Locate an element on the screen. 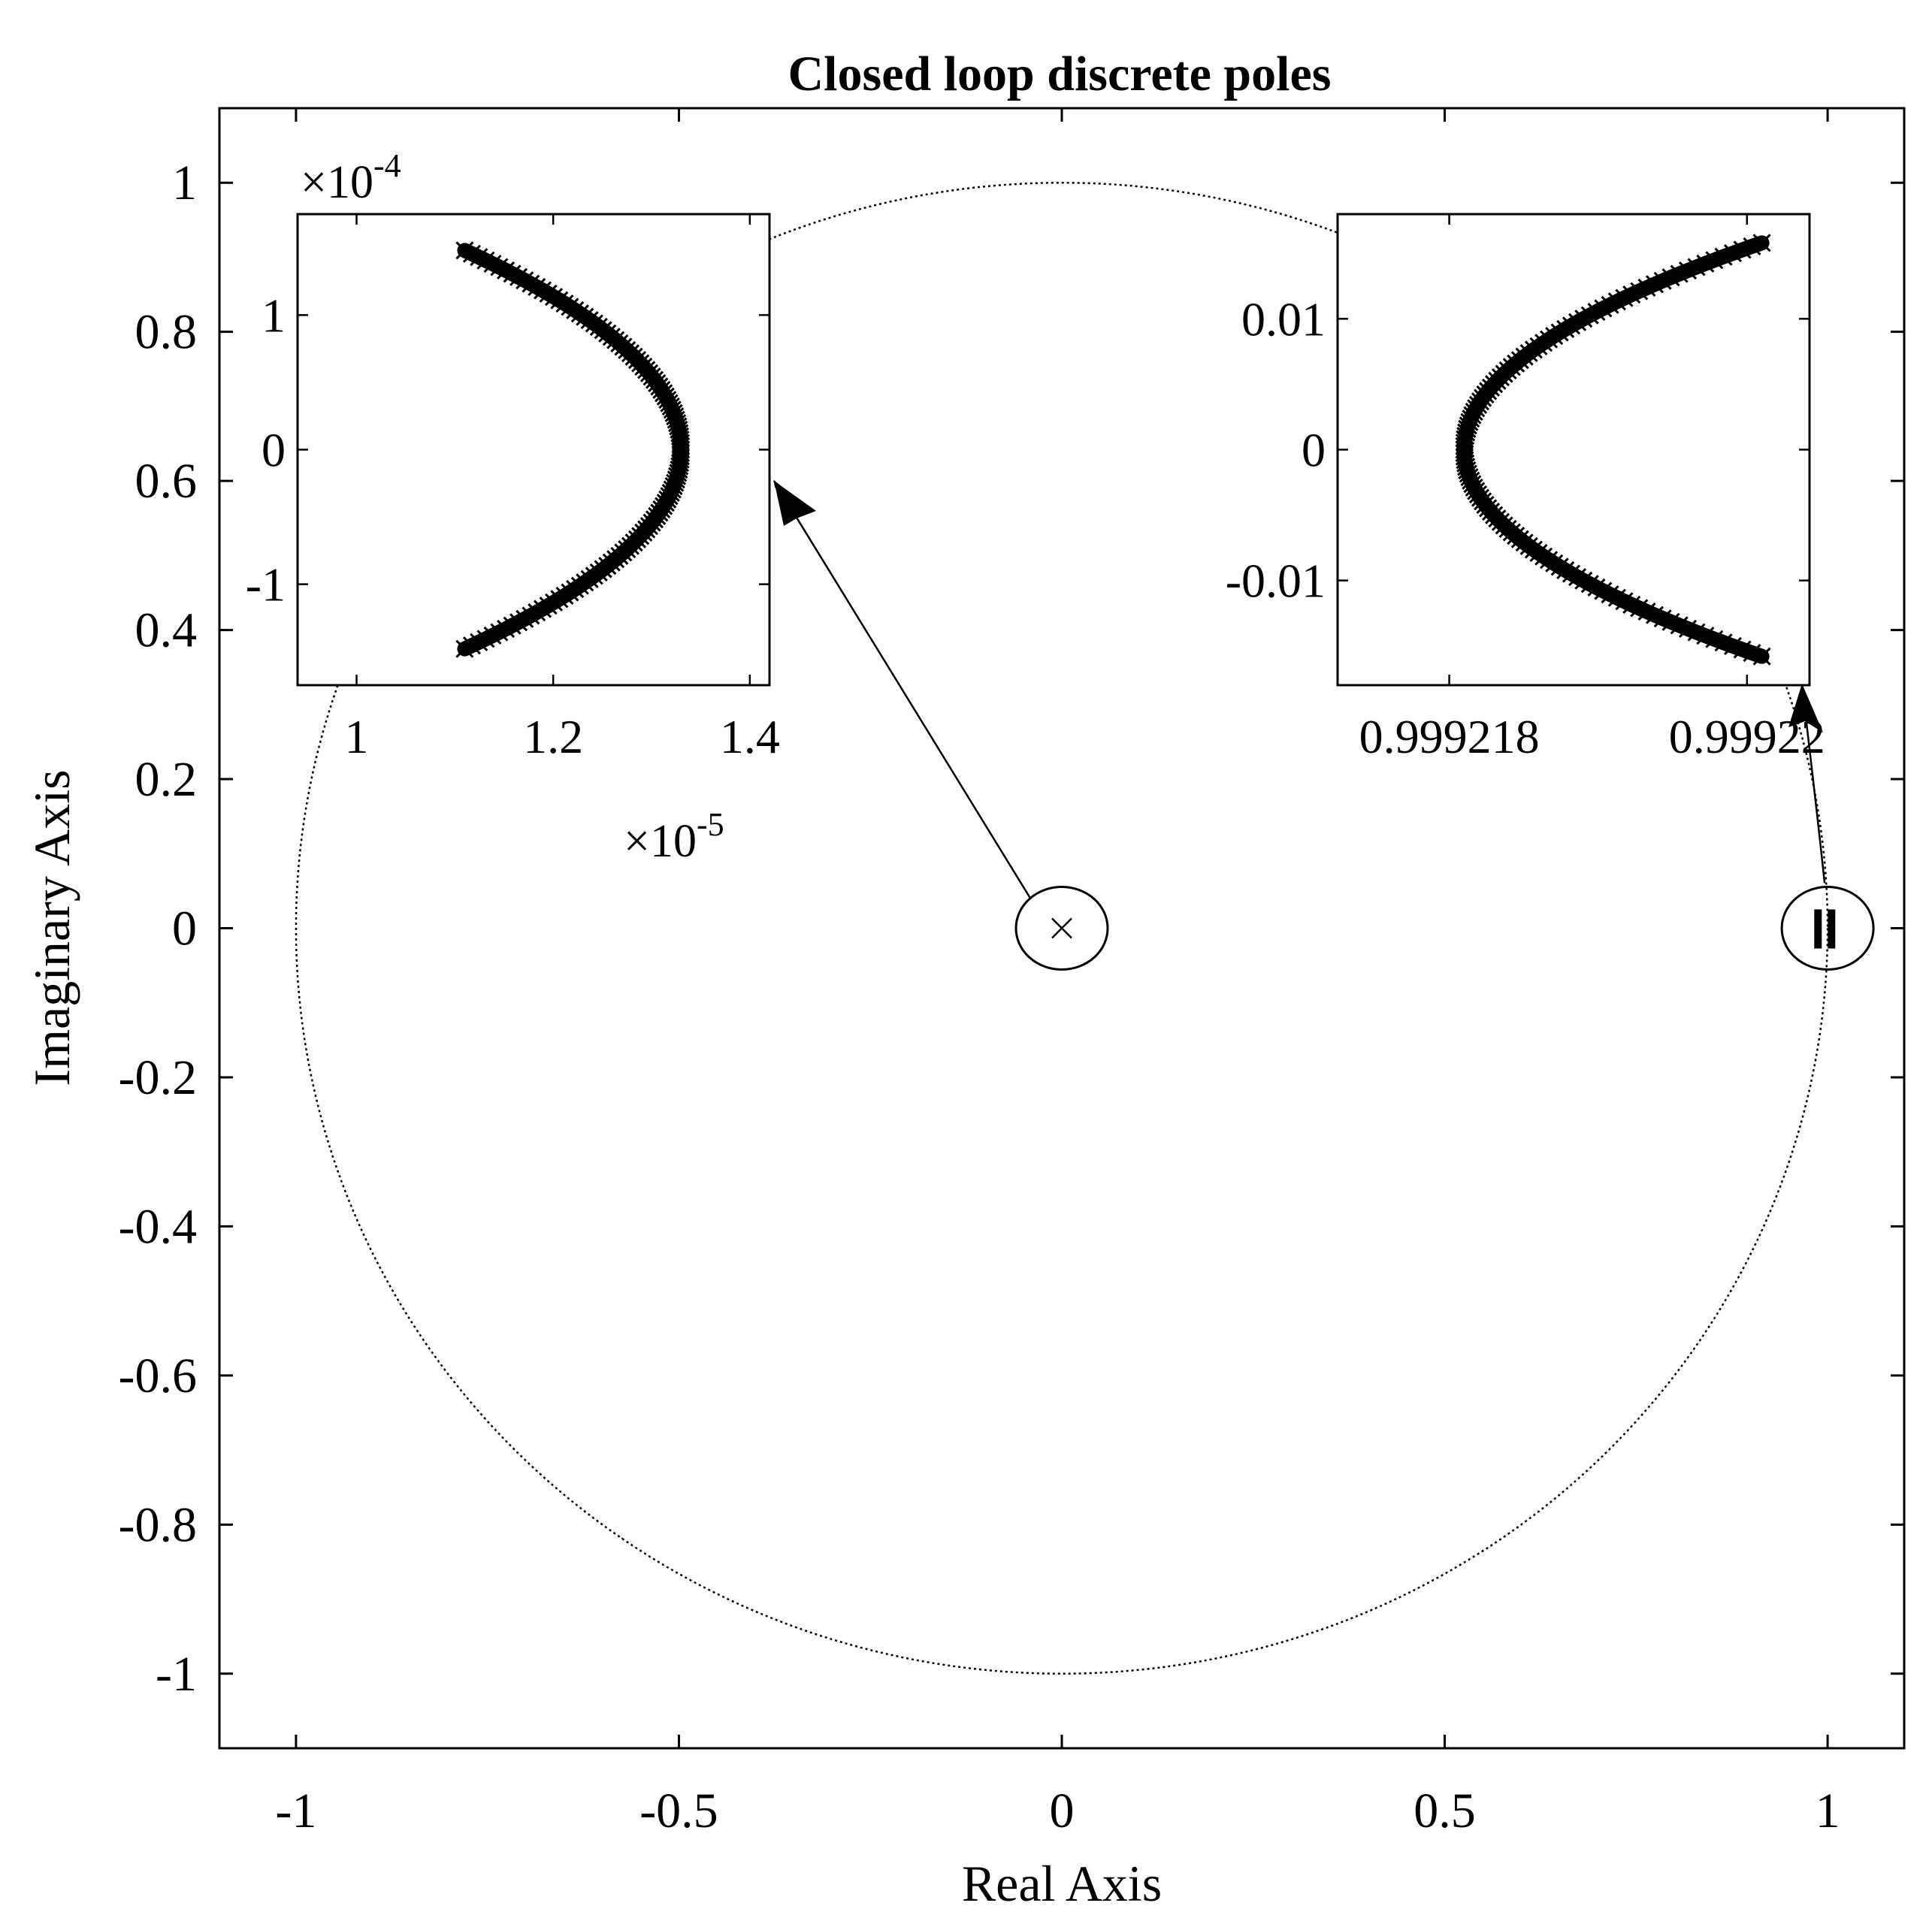  pole-origin-marker is located at coordinates (1061, 928).